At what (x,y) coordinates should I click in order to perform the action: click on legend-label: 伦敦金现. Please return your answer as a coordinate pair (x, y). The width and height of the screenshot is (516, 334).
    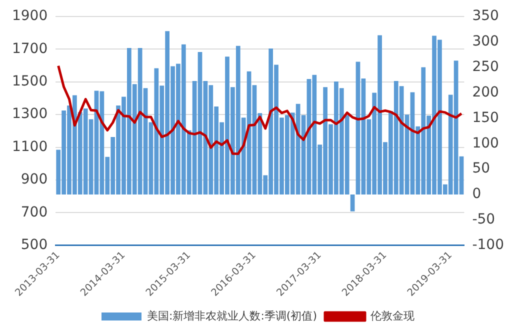
    Looking at the image, I should click on (392, 315).